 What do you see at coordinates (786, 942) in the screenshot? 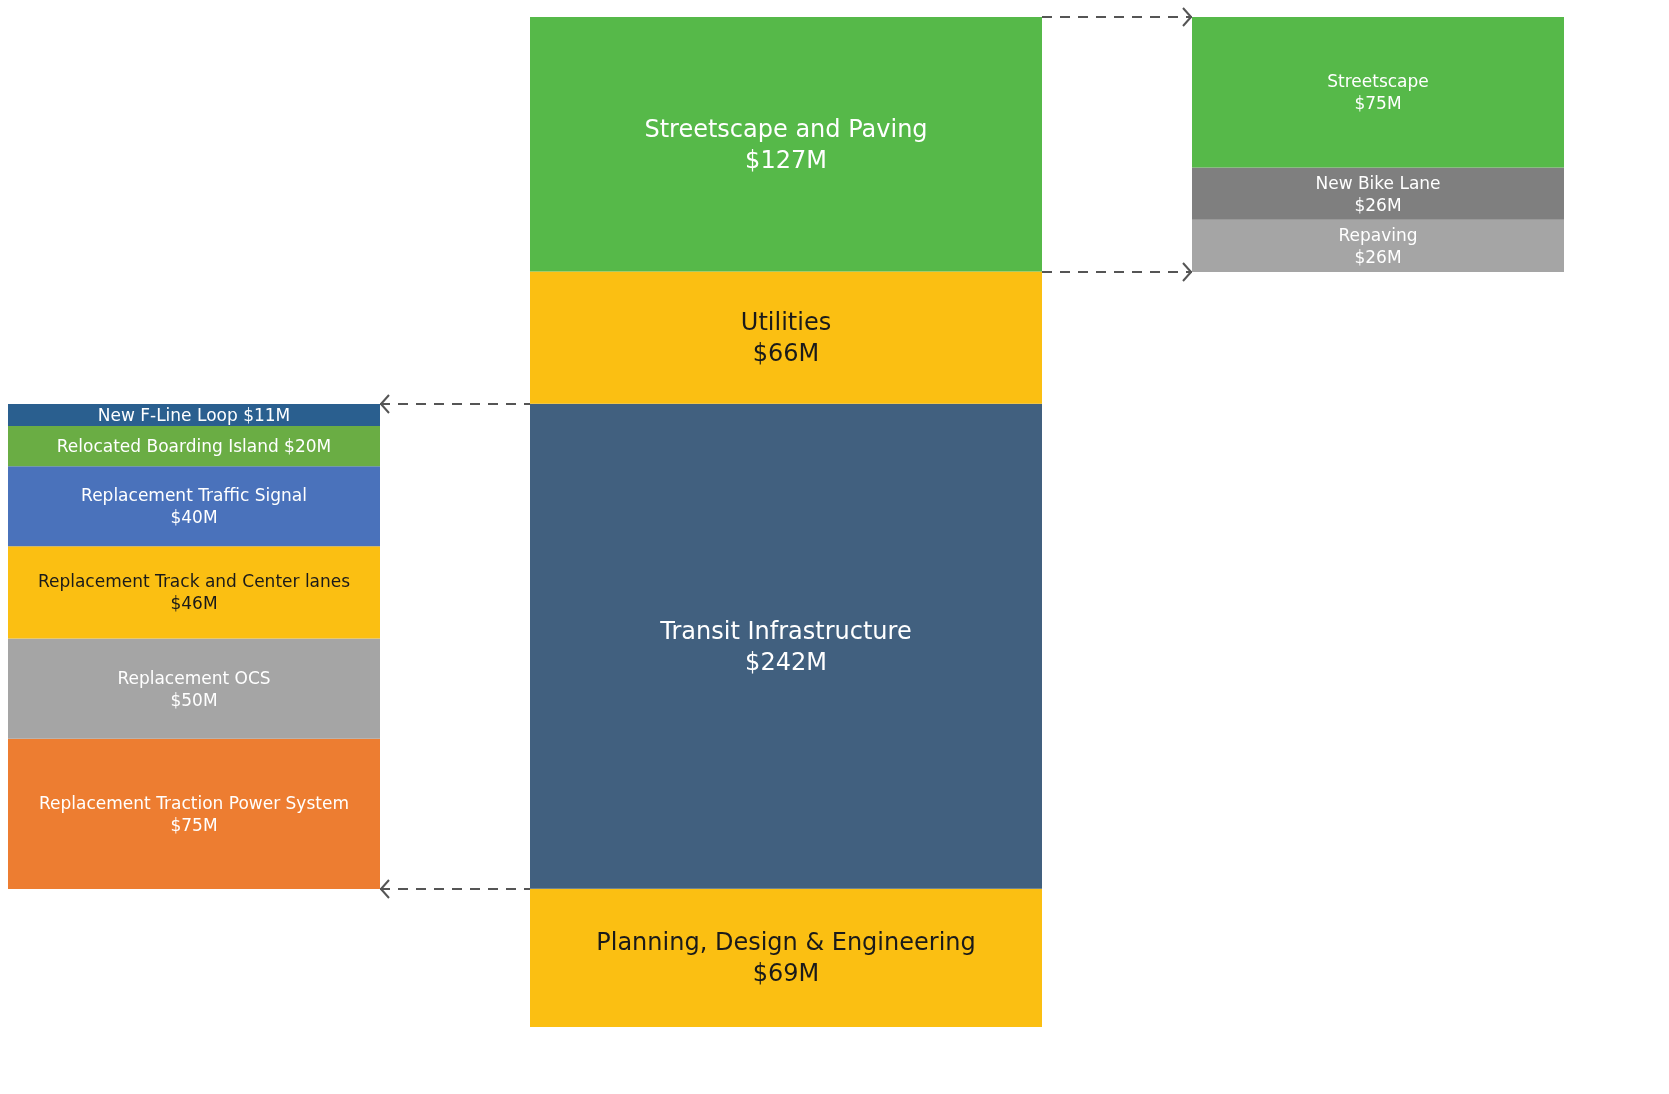
I see `series-label: Planning, Design & Engineering` at bounding box center [786, 942].